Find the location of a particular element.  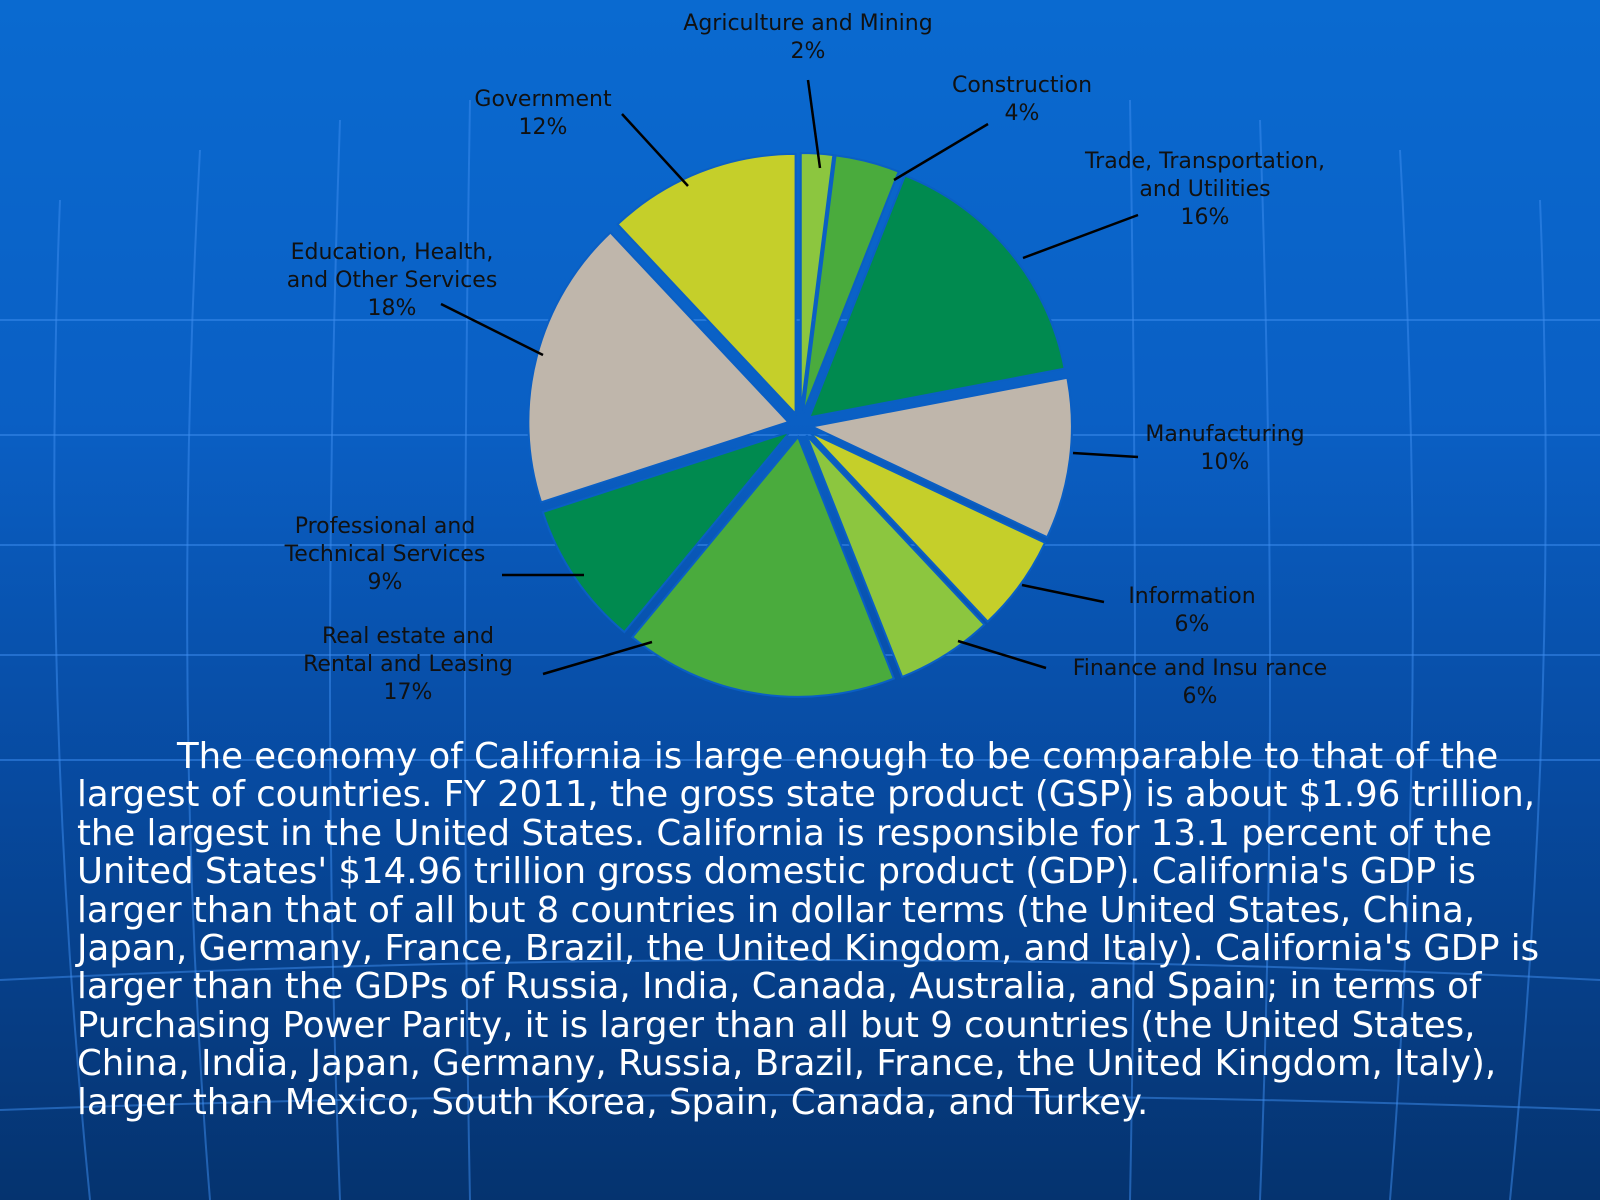

pie-slice-manufacturing is located at coordinates (940, 457).